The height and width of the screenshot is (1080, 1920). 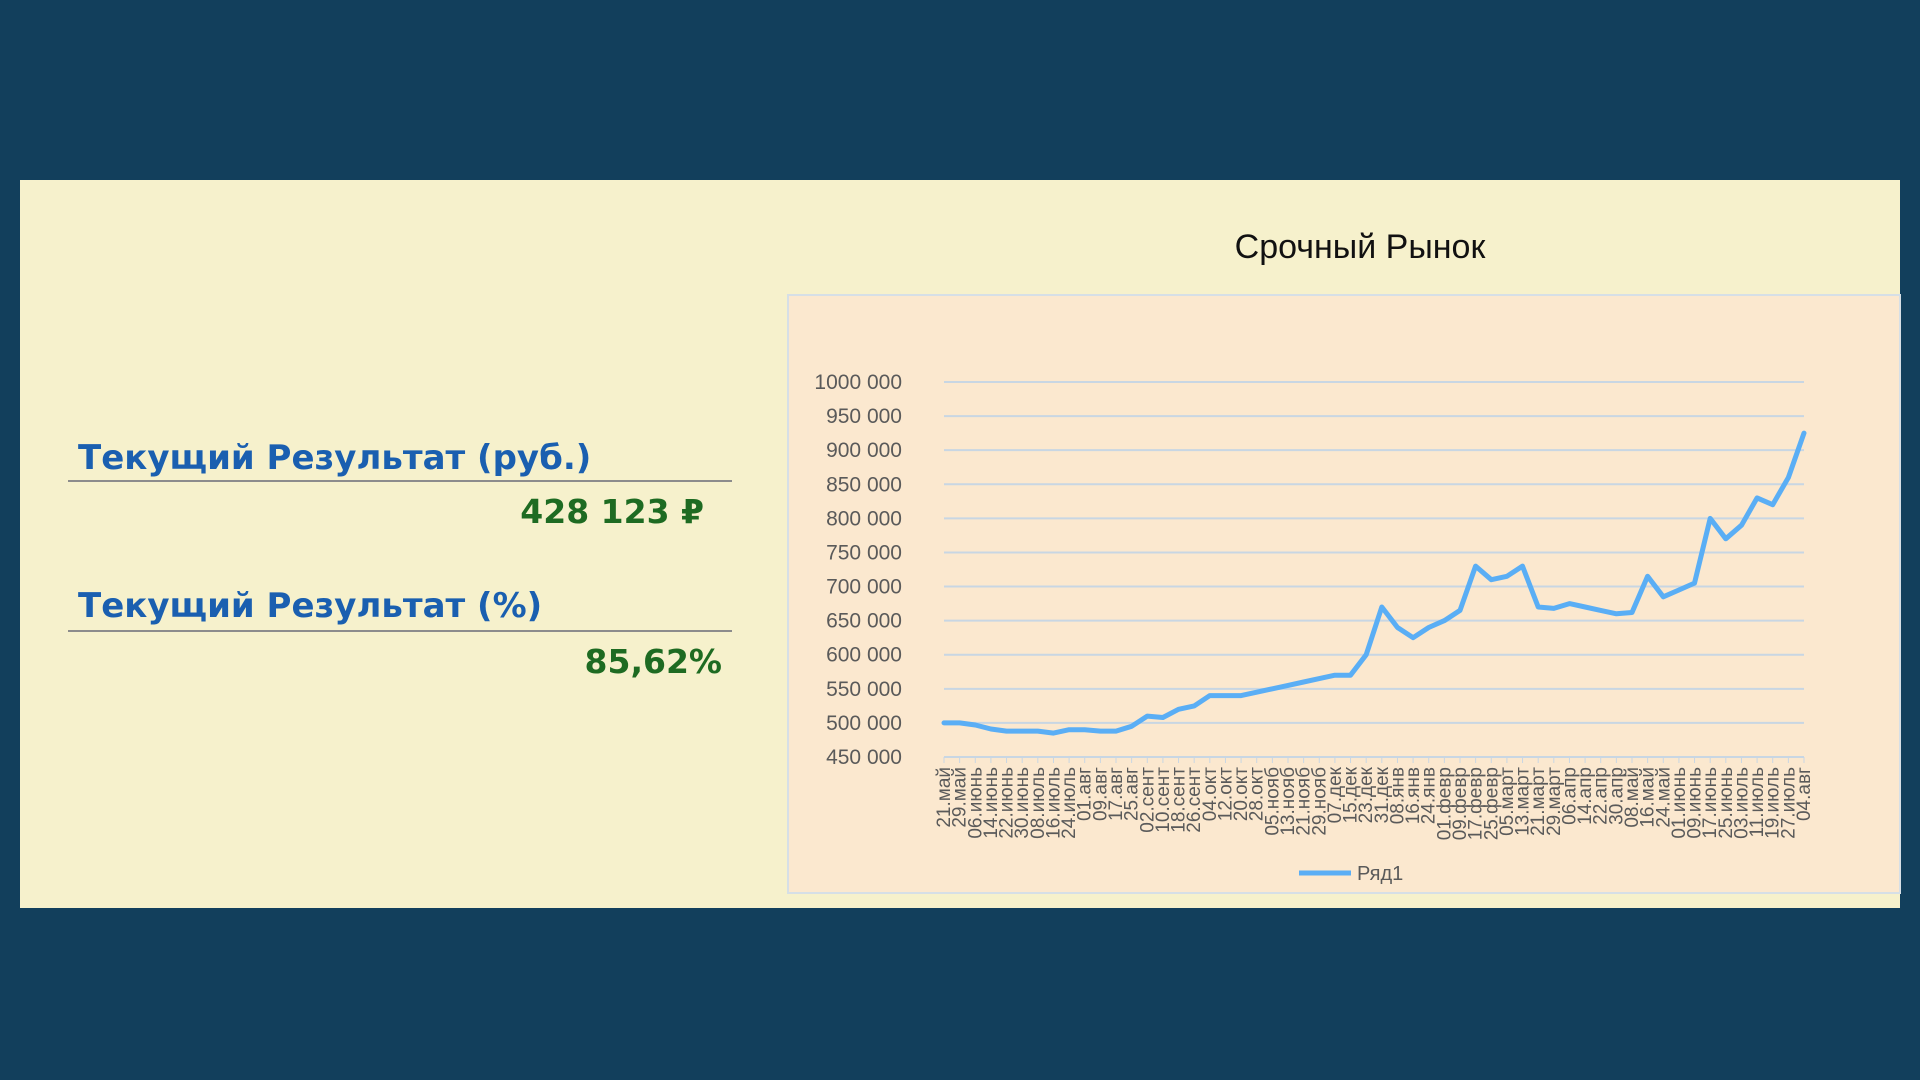 What do you see at coordinates (310, 606) in the screenshot?
I see `current-result-pct-label: Текущий Результат (%)` at bounding box center [310, 606].